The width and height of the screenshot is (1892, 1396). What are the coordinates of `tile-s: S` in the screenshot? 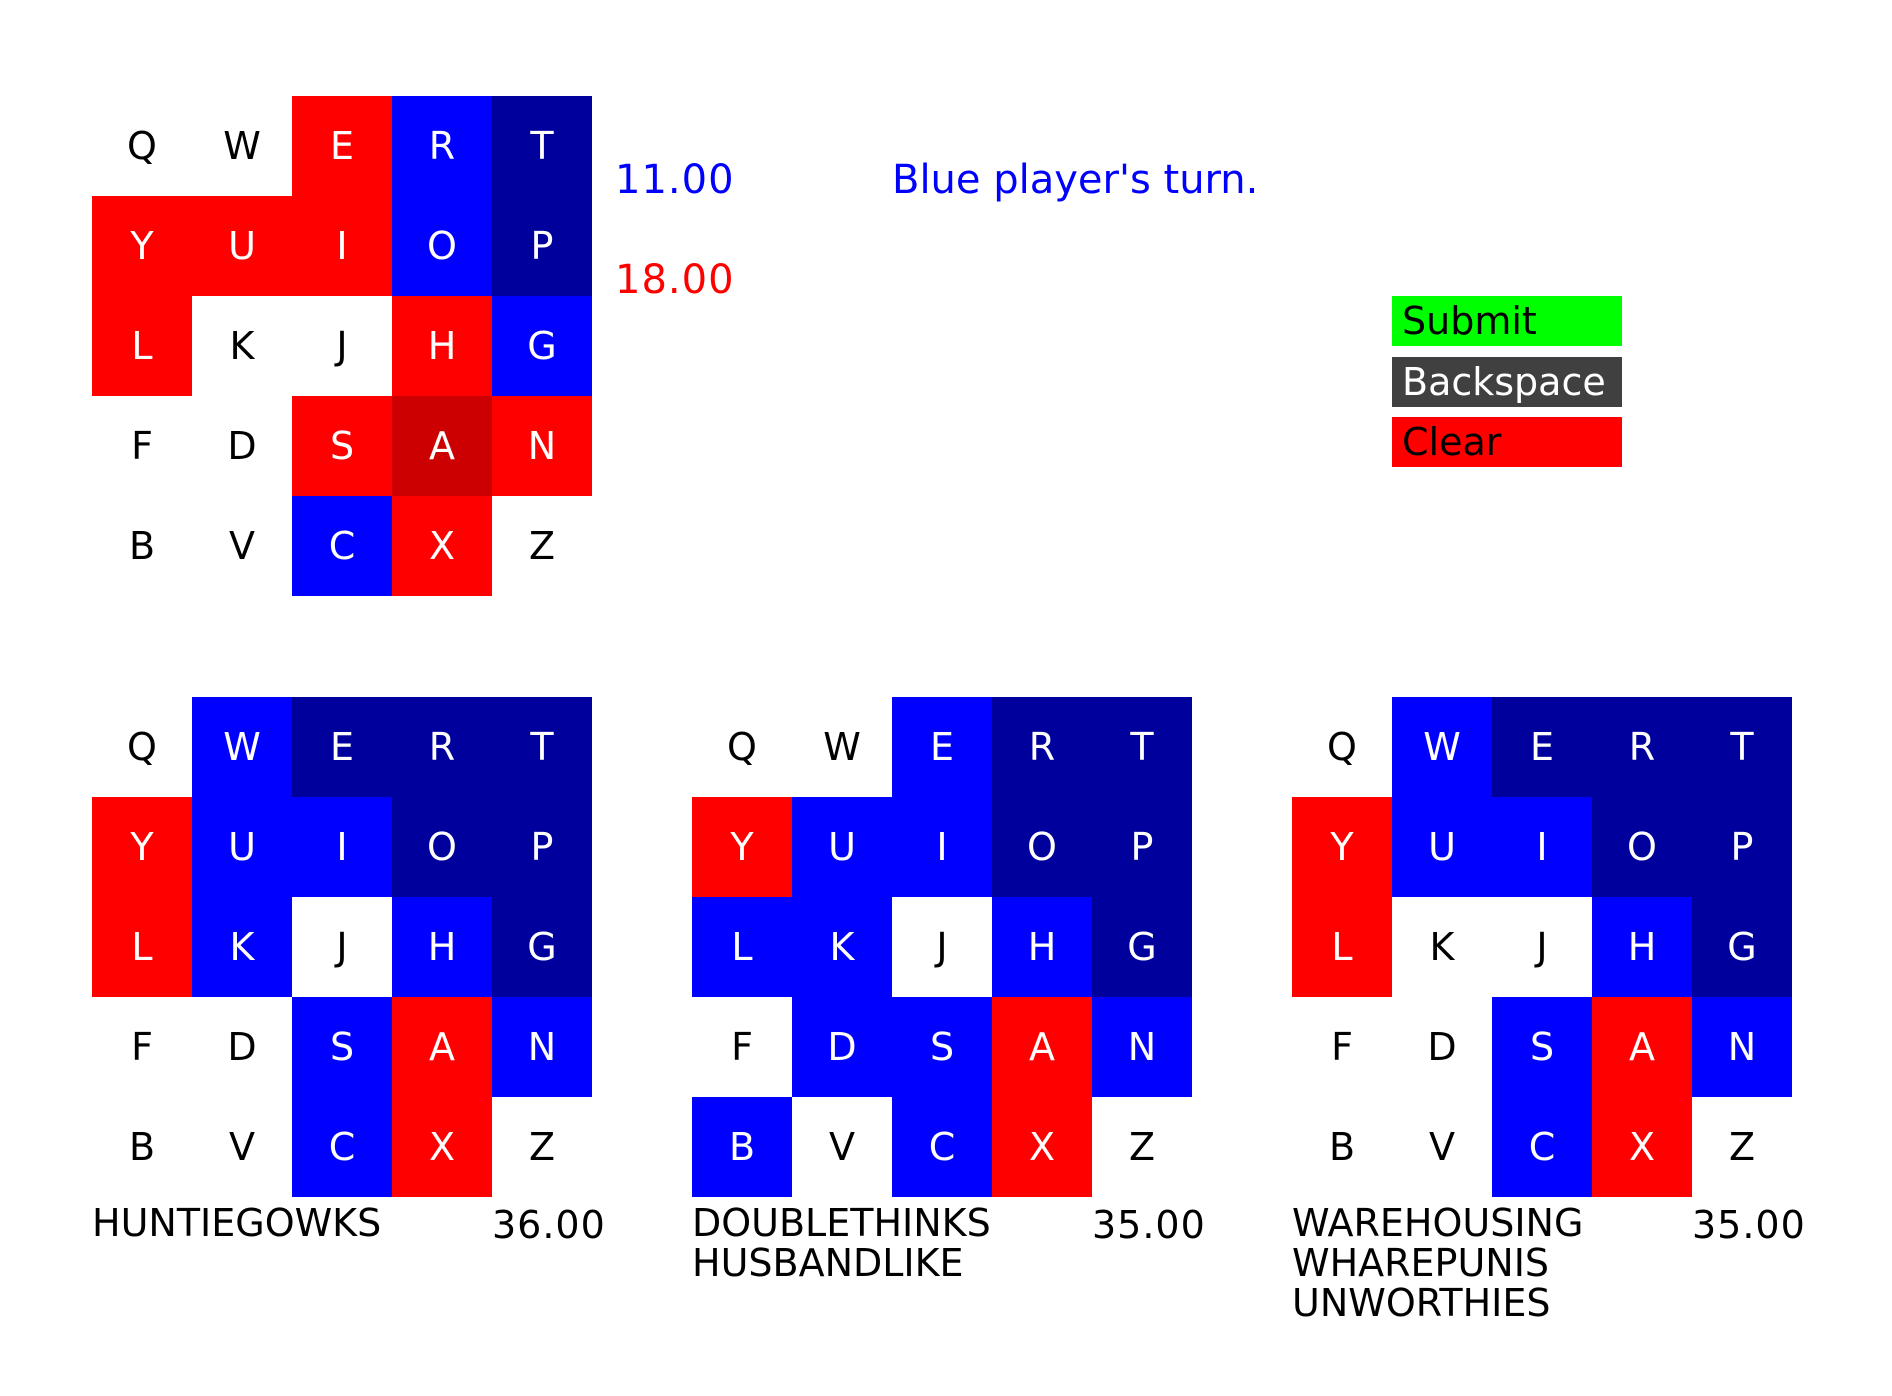 It's located at (342, 446).